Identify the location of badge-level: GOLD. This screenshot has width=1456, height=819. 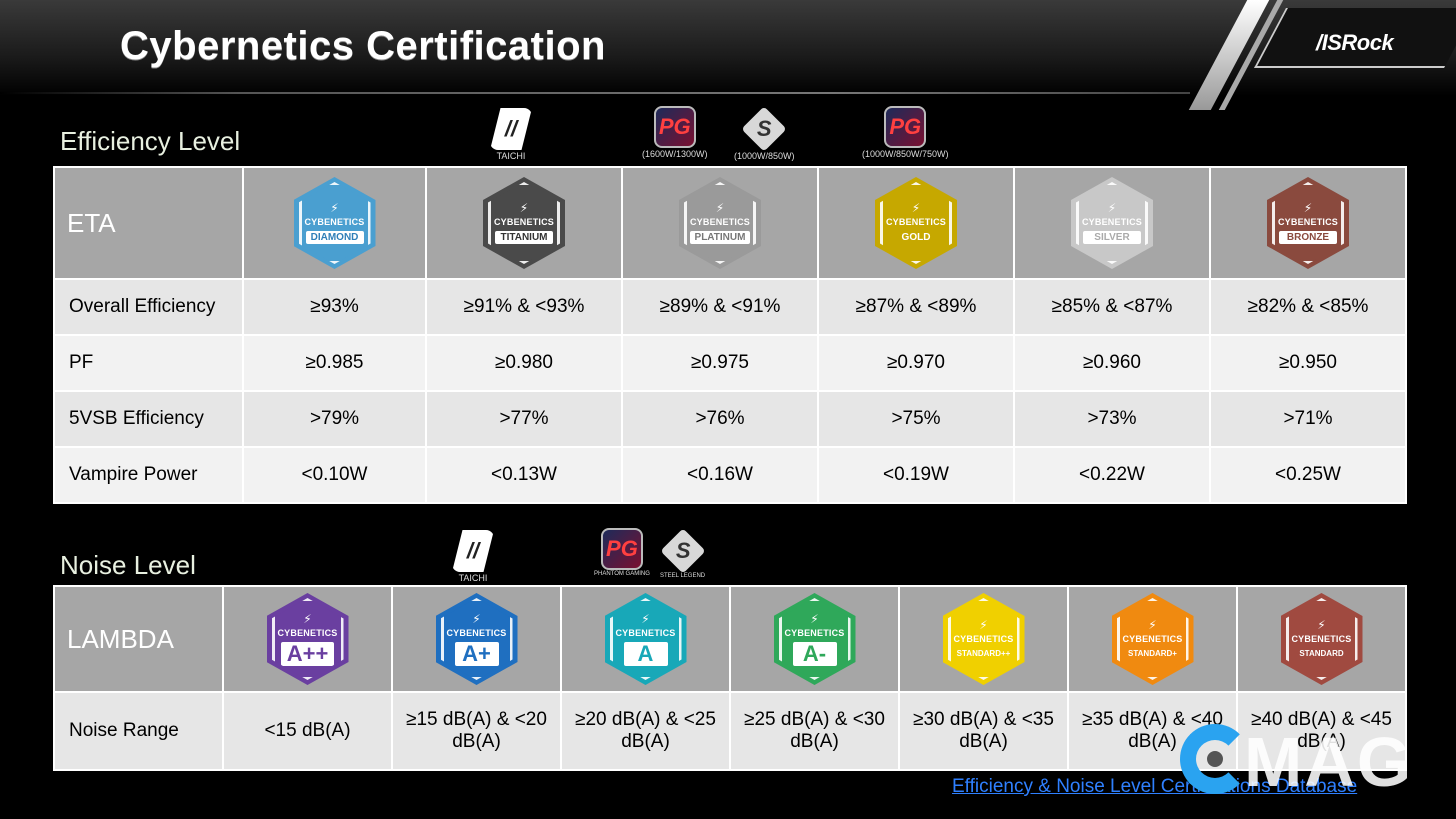
(916, 237).